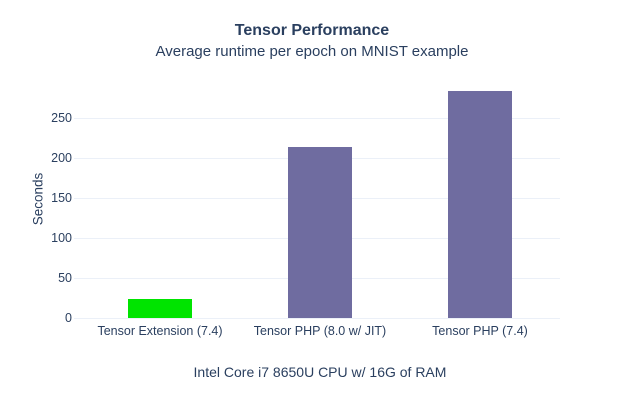 The image size is (640, 400). I want to click on y-tick-label: 150, so click(61, 197).